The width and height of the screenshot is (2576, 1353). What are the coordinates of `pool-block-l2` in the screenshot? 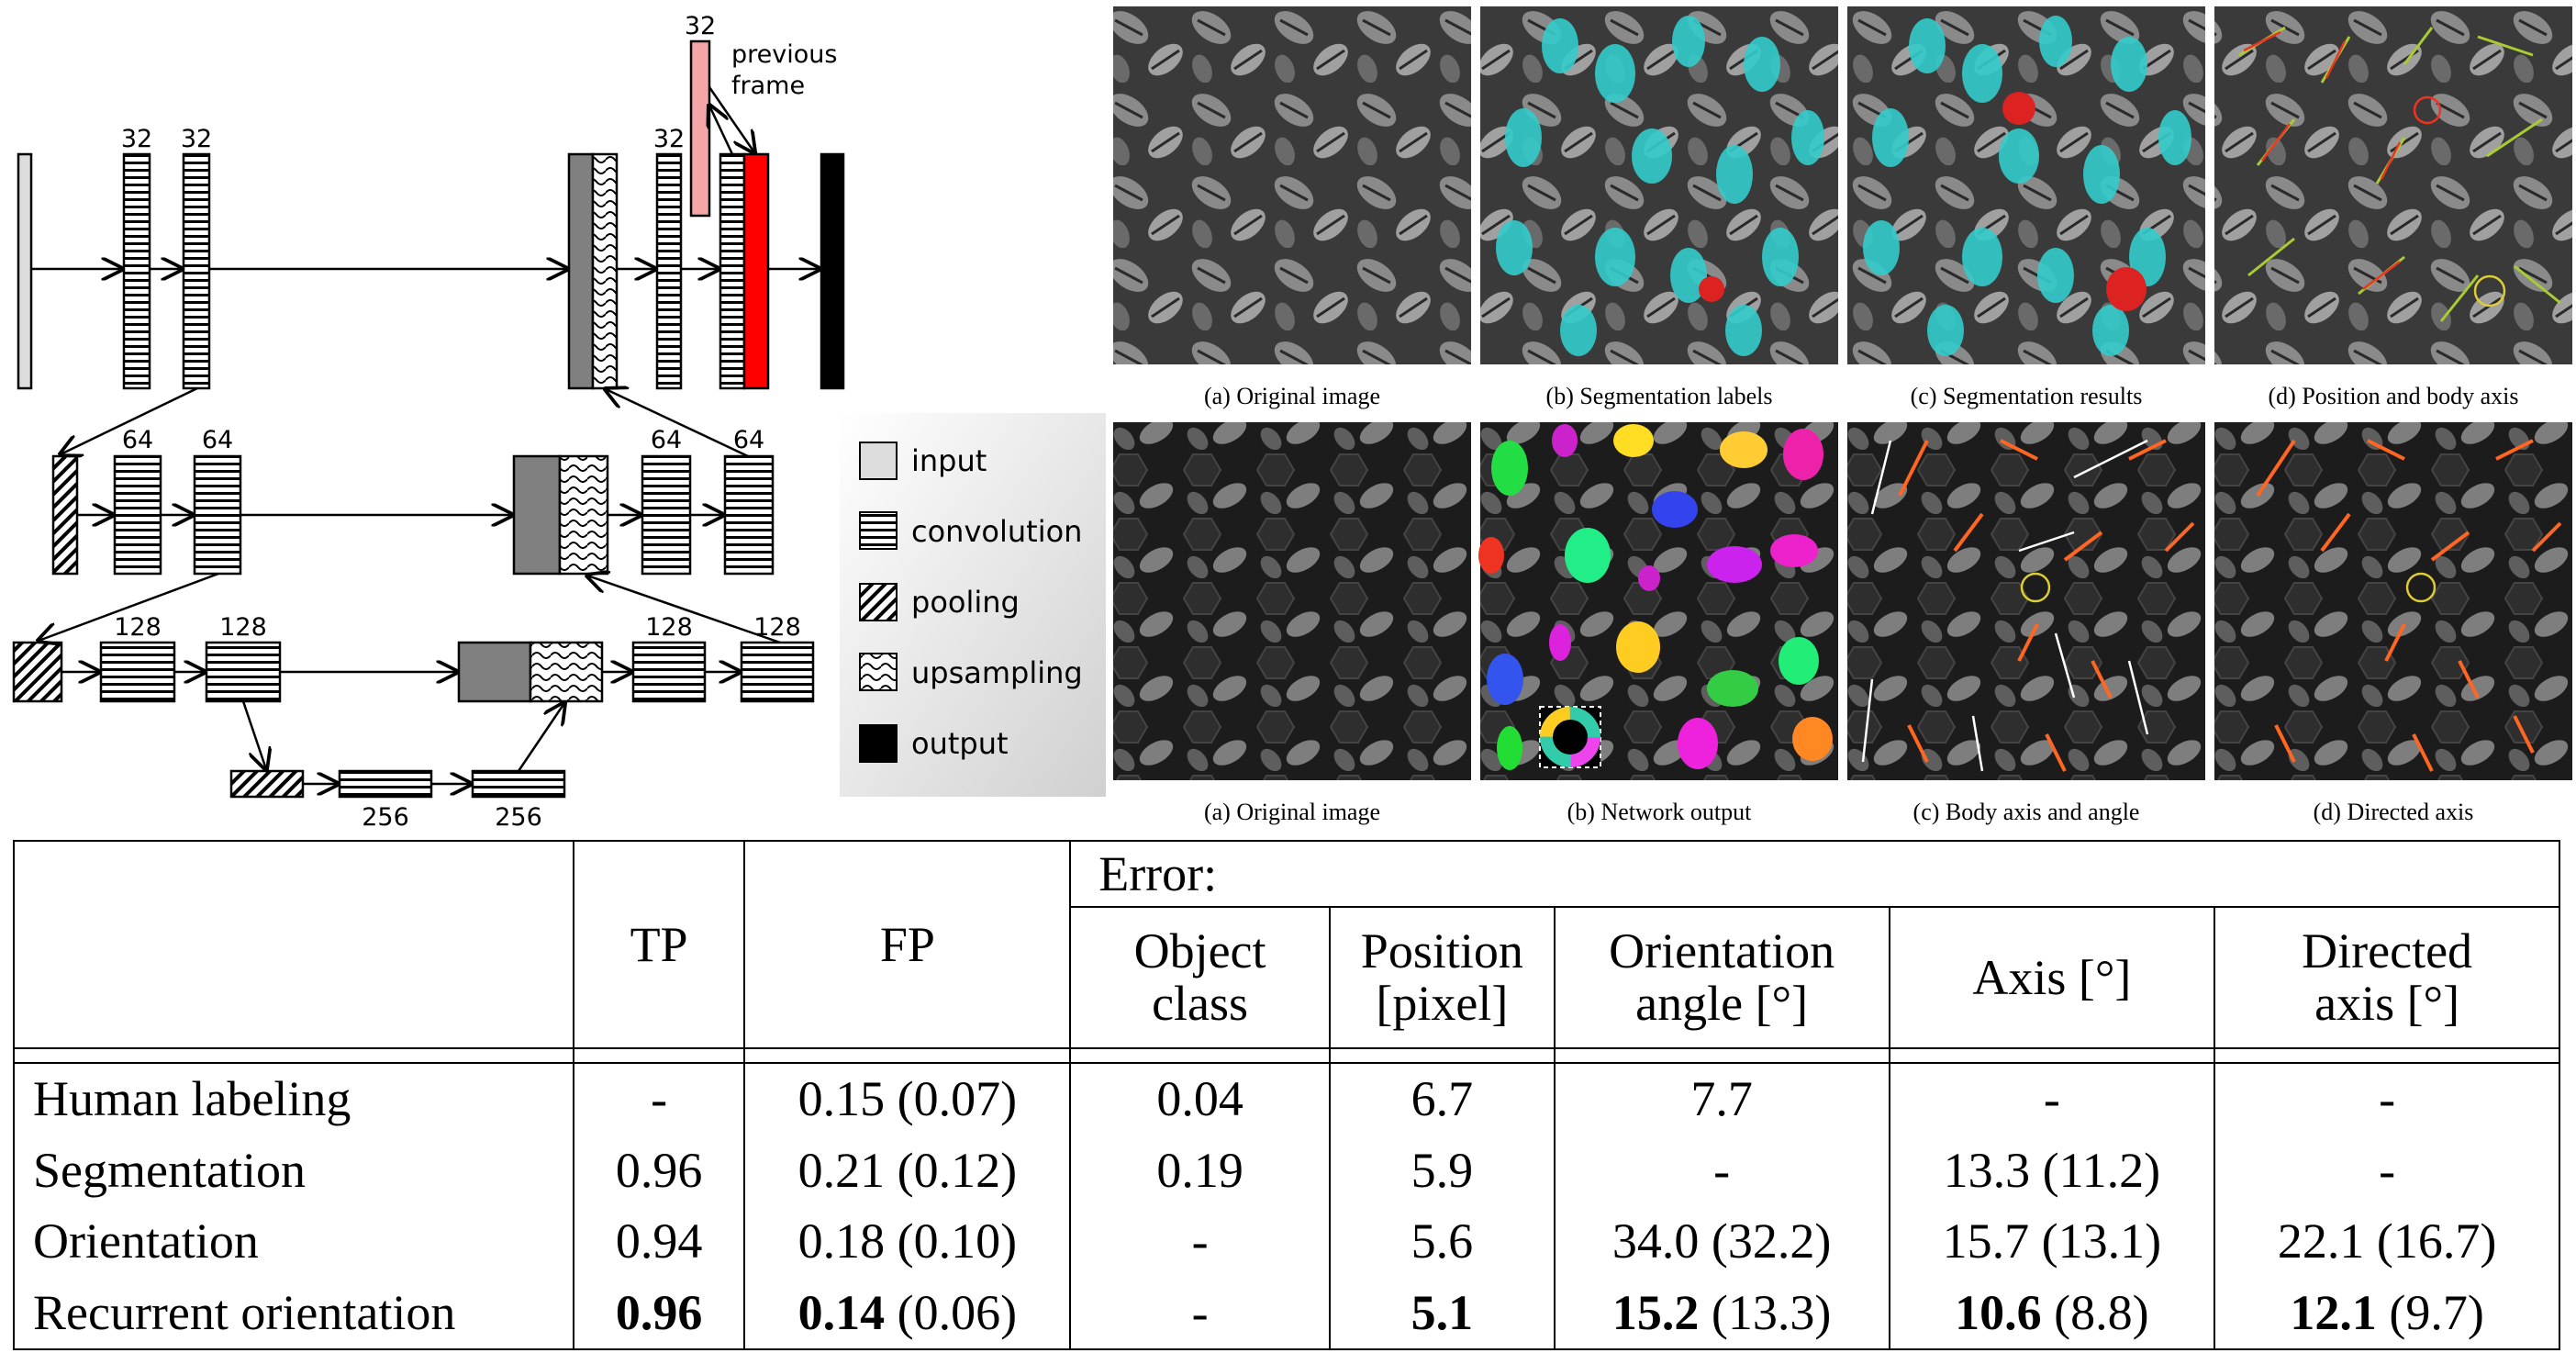 It's located at (65, 515).